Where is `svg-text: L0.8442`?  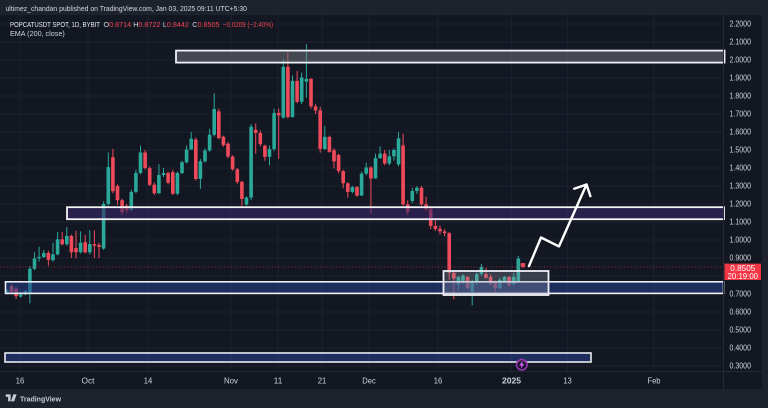 svg-text: L0.8442 is located at coordinates (176, 24).